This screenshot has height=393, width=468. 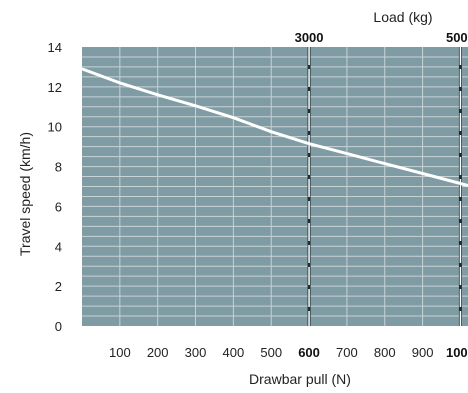 I want to click on y-tick-layer: 0 2 4 6 8 10 12 14, so click(x=55, y=187).